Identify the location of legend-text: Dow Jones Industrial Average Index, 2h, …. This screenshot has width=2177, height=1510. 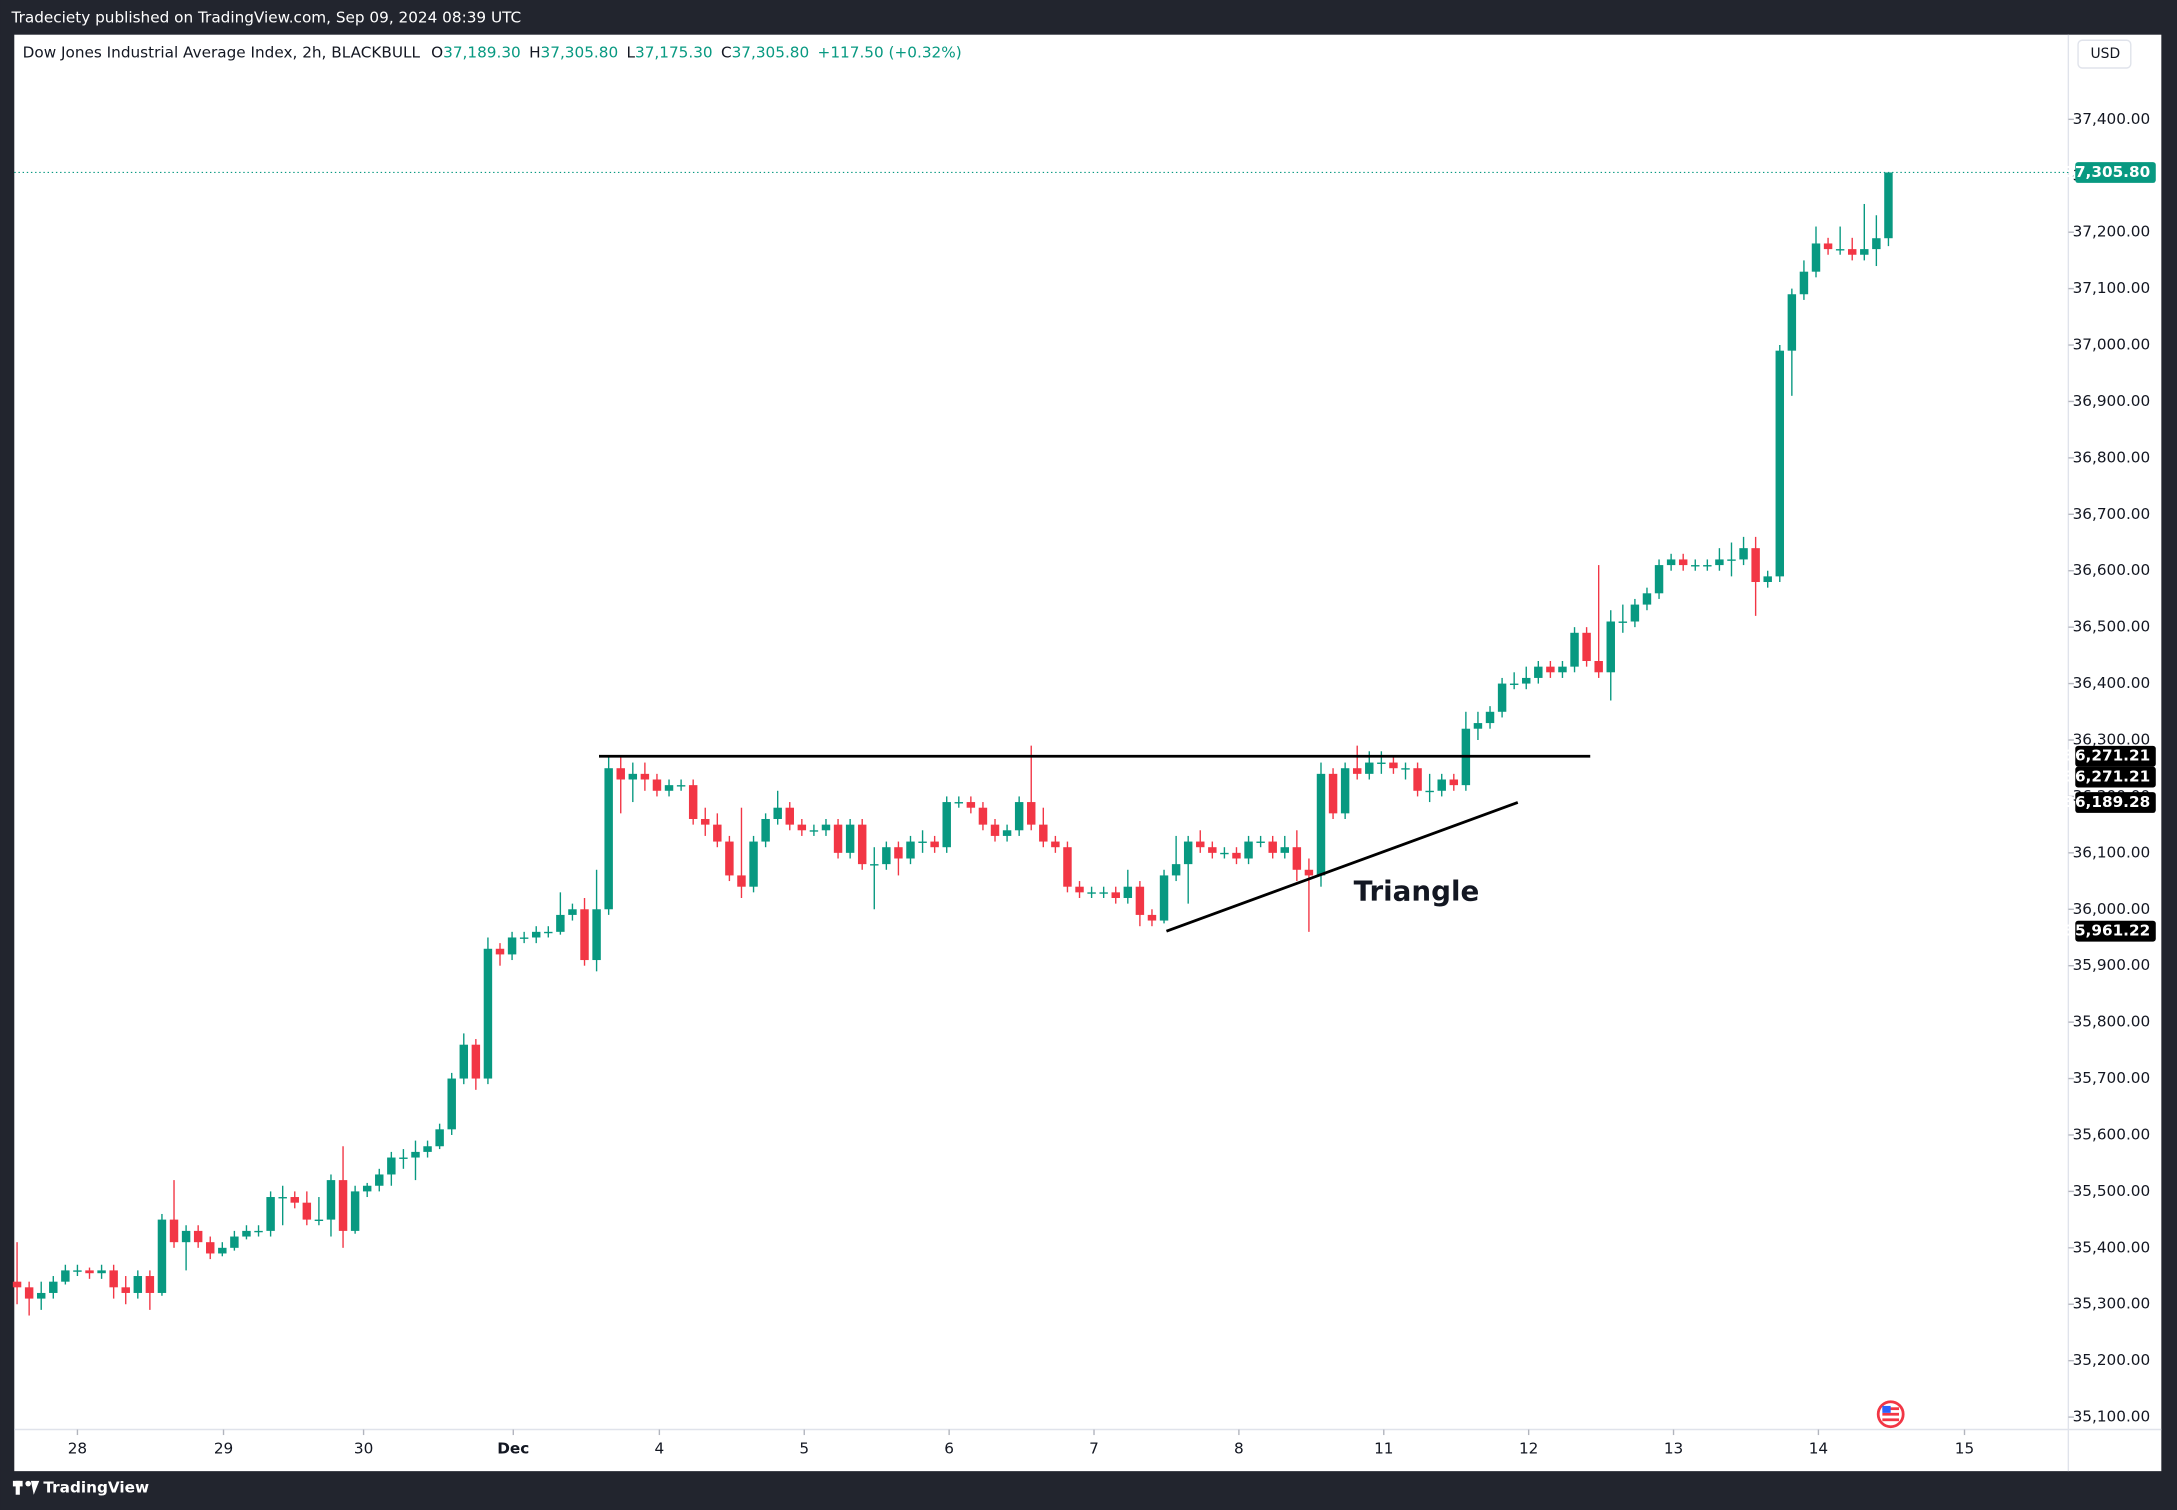
(492, 52).